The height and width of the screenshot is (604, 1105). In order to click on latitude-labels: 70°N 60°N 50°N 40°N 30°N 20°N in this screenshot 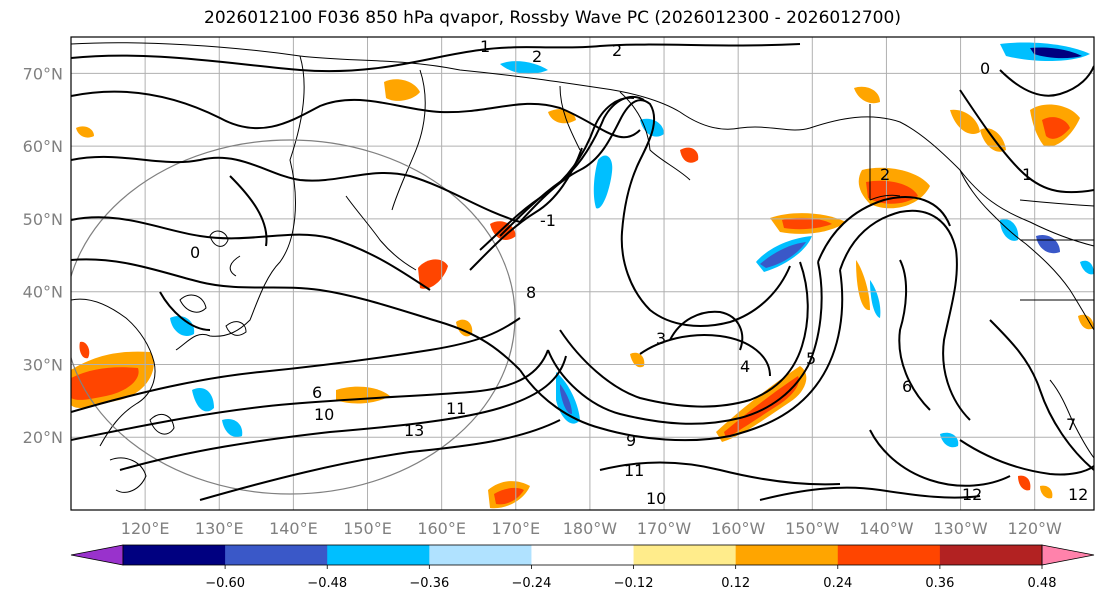, I will do `click(43, 255)`.